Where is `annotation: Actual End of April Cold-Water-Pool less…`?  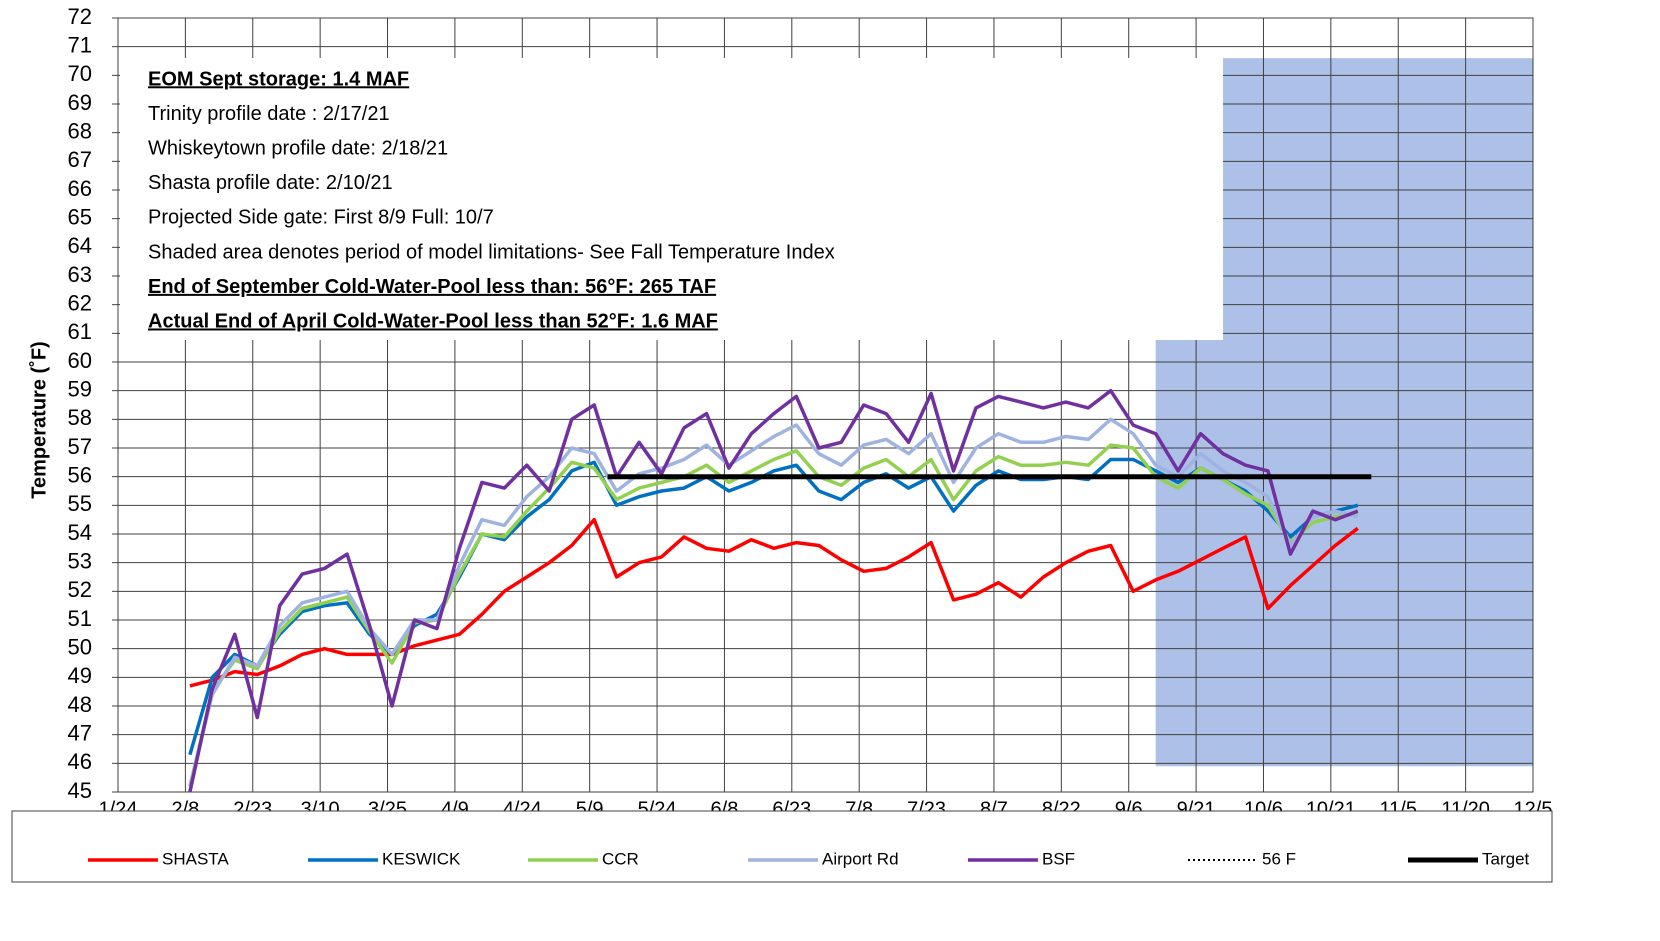 annotation: Actual End of April Cold-Water-Pool less… is located at coordinates (433, 321).